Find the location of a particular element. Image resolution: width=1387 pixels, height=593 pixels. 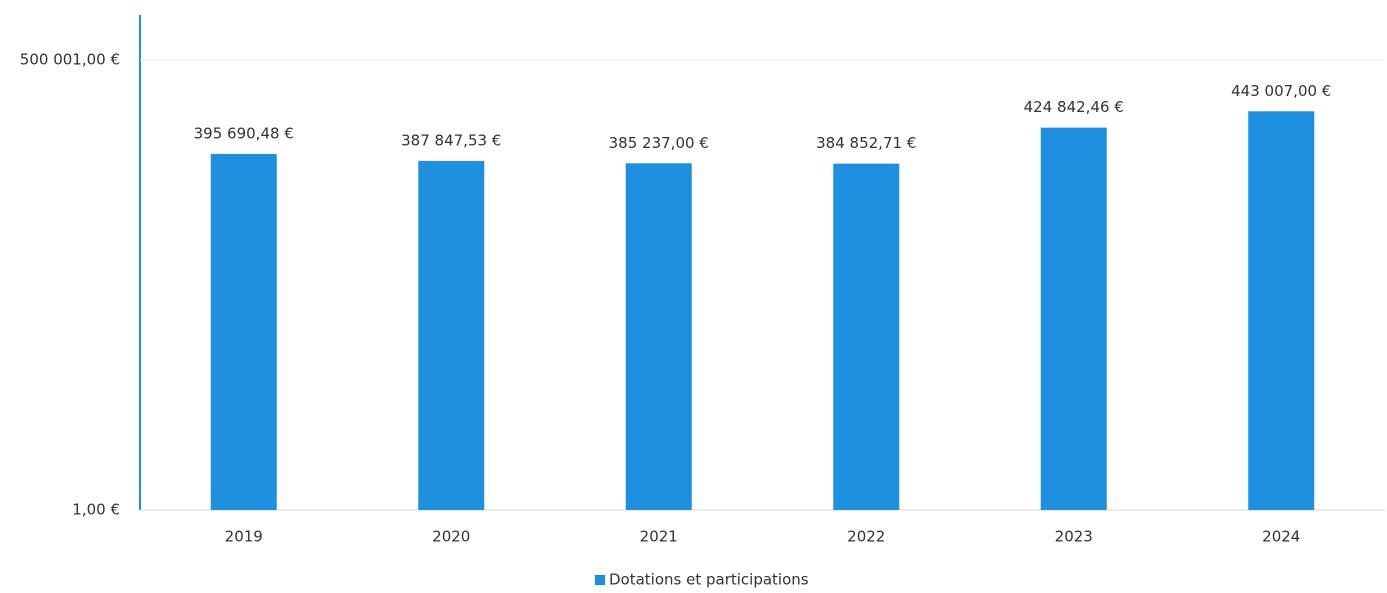

x-tick-label: 2022 is located at coordinates (866, 537).